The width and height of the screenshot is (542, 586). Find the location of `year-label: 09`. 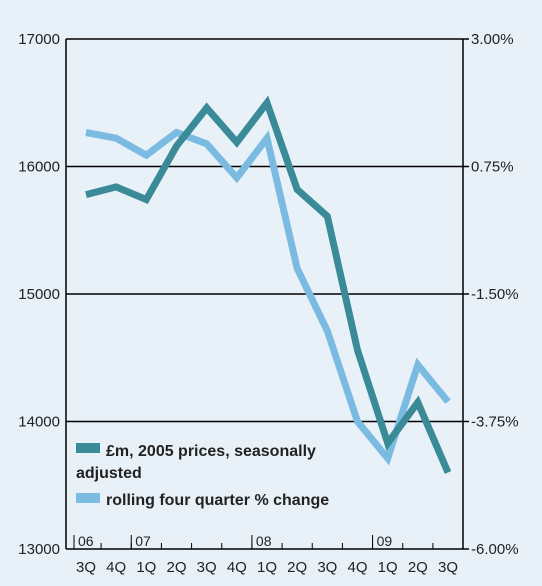

year-label: 09 is located at coordinates (385, 541).